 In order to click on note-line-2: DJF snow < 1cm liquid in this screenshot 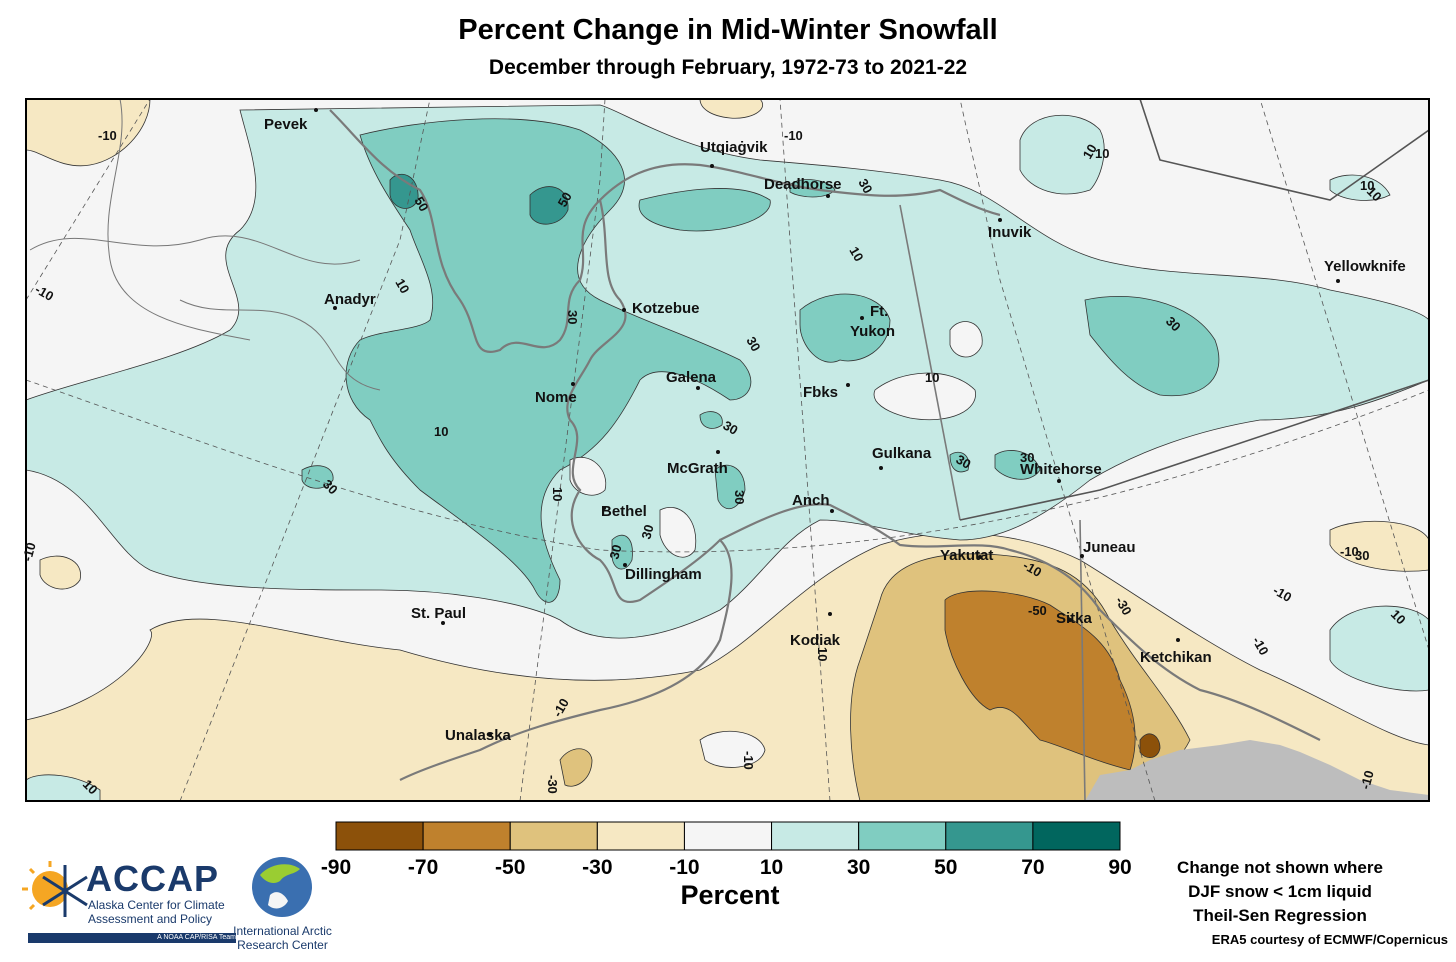, I will do `click(1280, 891)`.